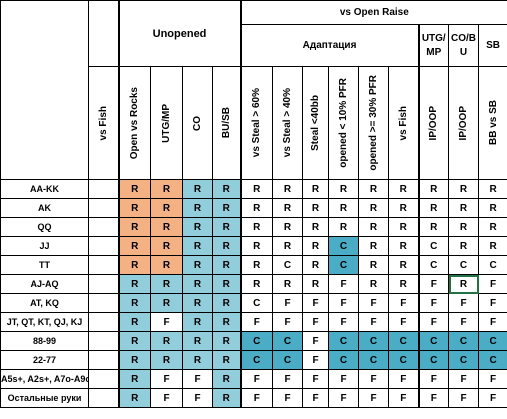 This screenshot has width=507, height=419. Describe the element at coordinates (179, 33) in the screenshot. I see `group-header: Unopened` at that location.